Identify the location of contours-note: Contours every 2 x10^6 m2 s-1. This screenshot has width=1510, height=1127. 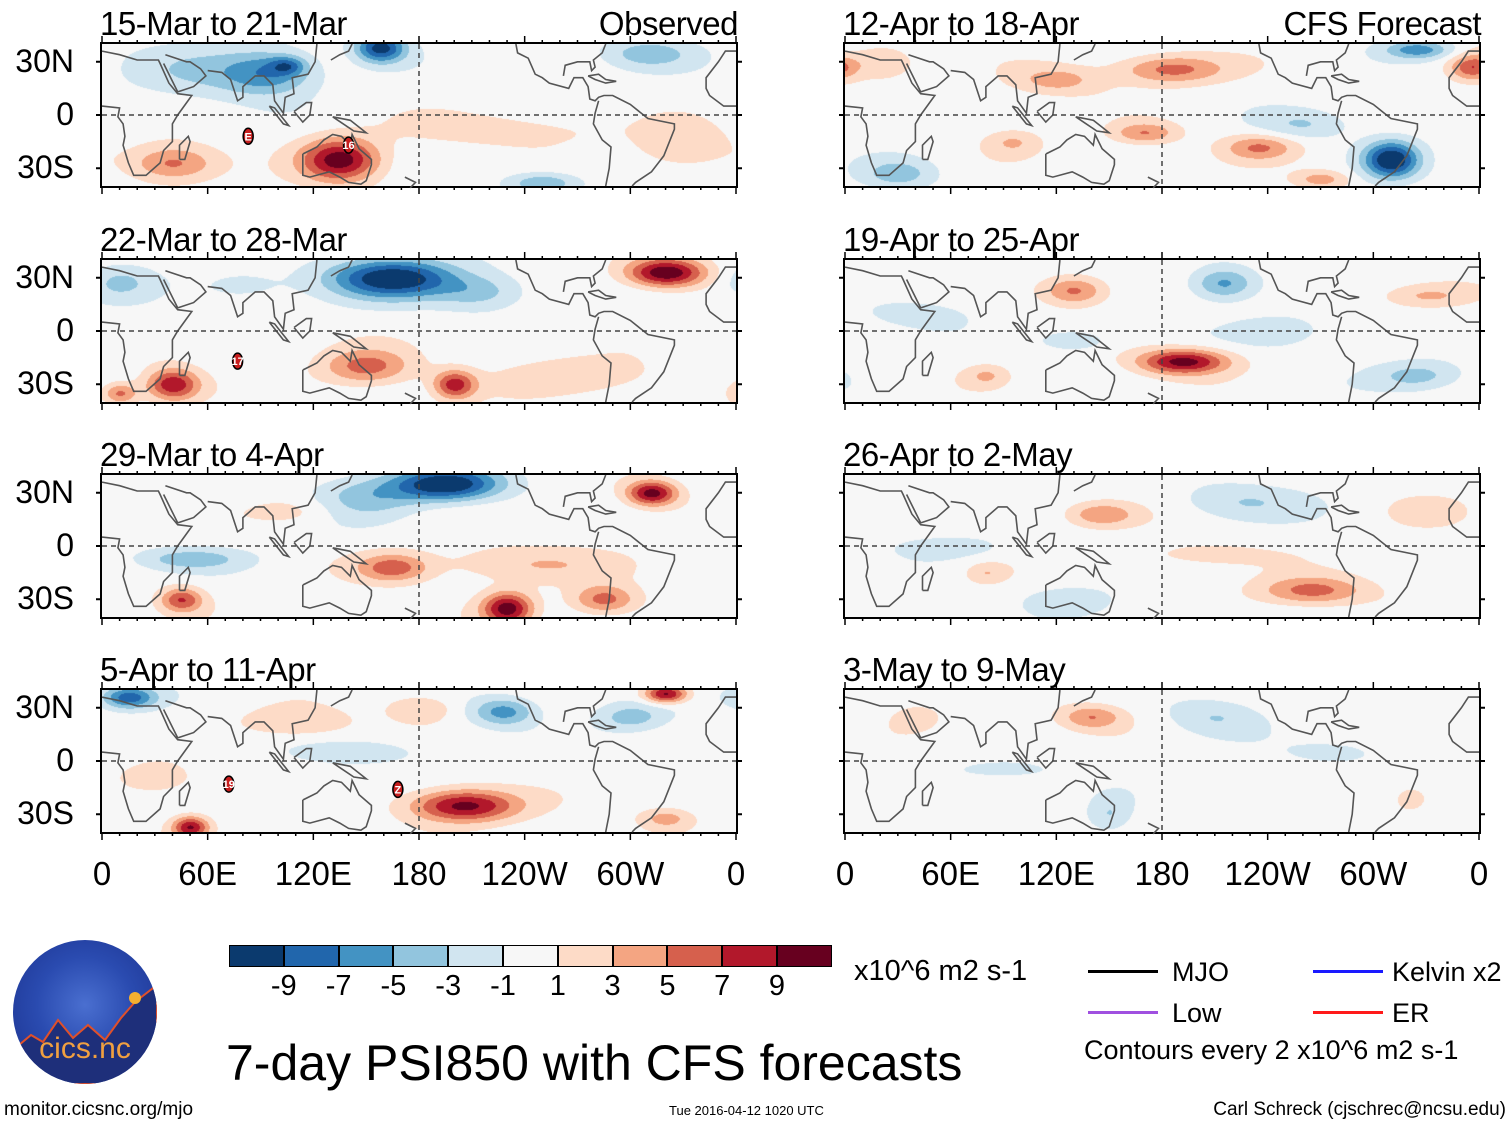
(1271, 1050).